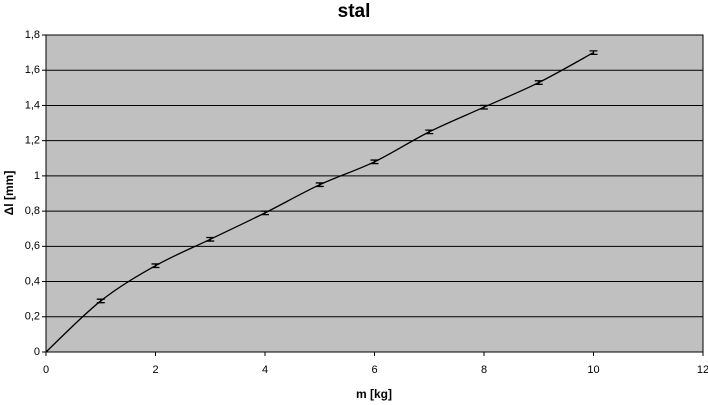 This screenshot has width=708, height=405. I want to click on y-axis-label: Δl [mm], so click(9, 193).